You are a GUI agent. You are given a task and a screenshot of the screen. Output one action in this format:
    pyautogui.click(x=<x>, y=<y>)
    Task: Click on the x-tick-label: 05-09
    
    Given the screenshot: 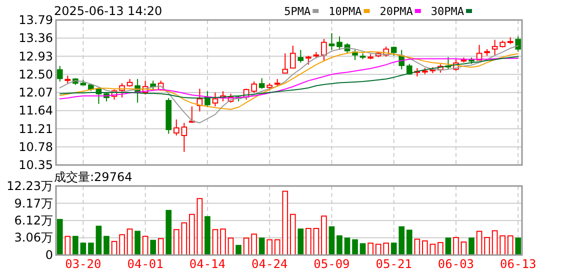 What is the action you would take?
    pyautogui.click(x=332, y=264)
    